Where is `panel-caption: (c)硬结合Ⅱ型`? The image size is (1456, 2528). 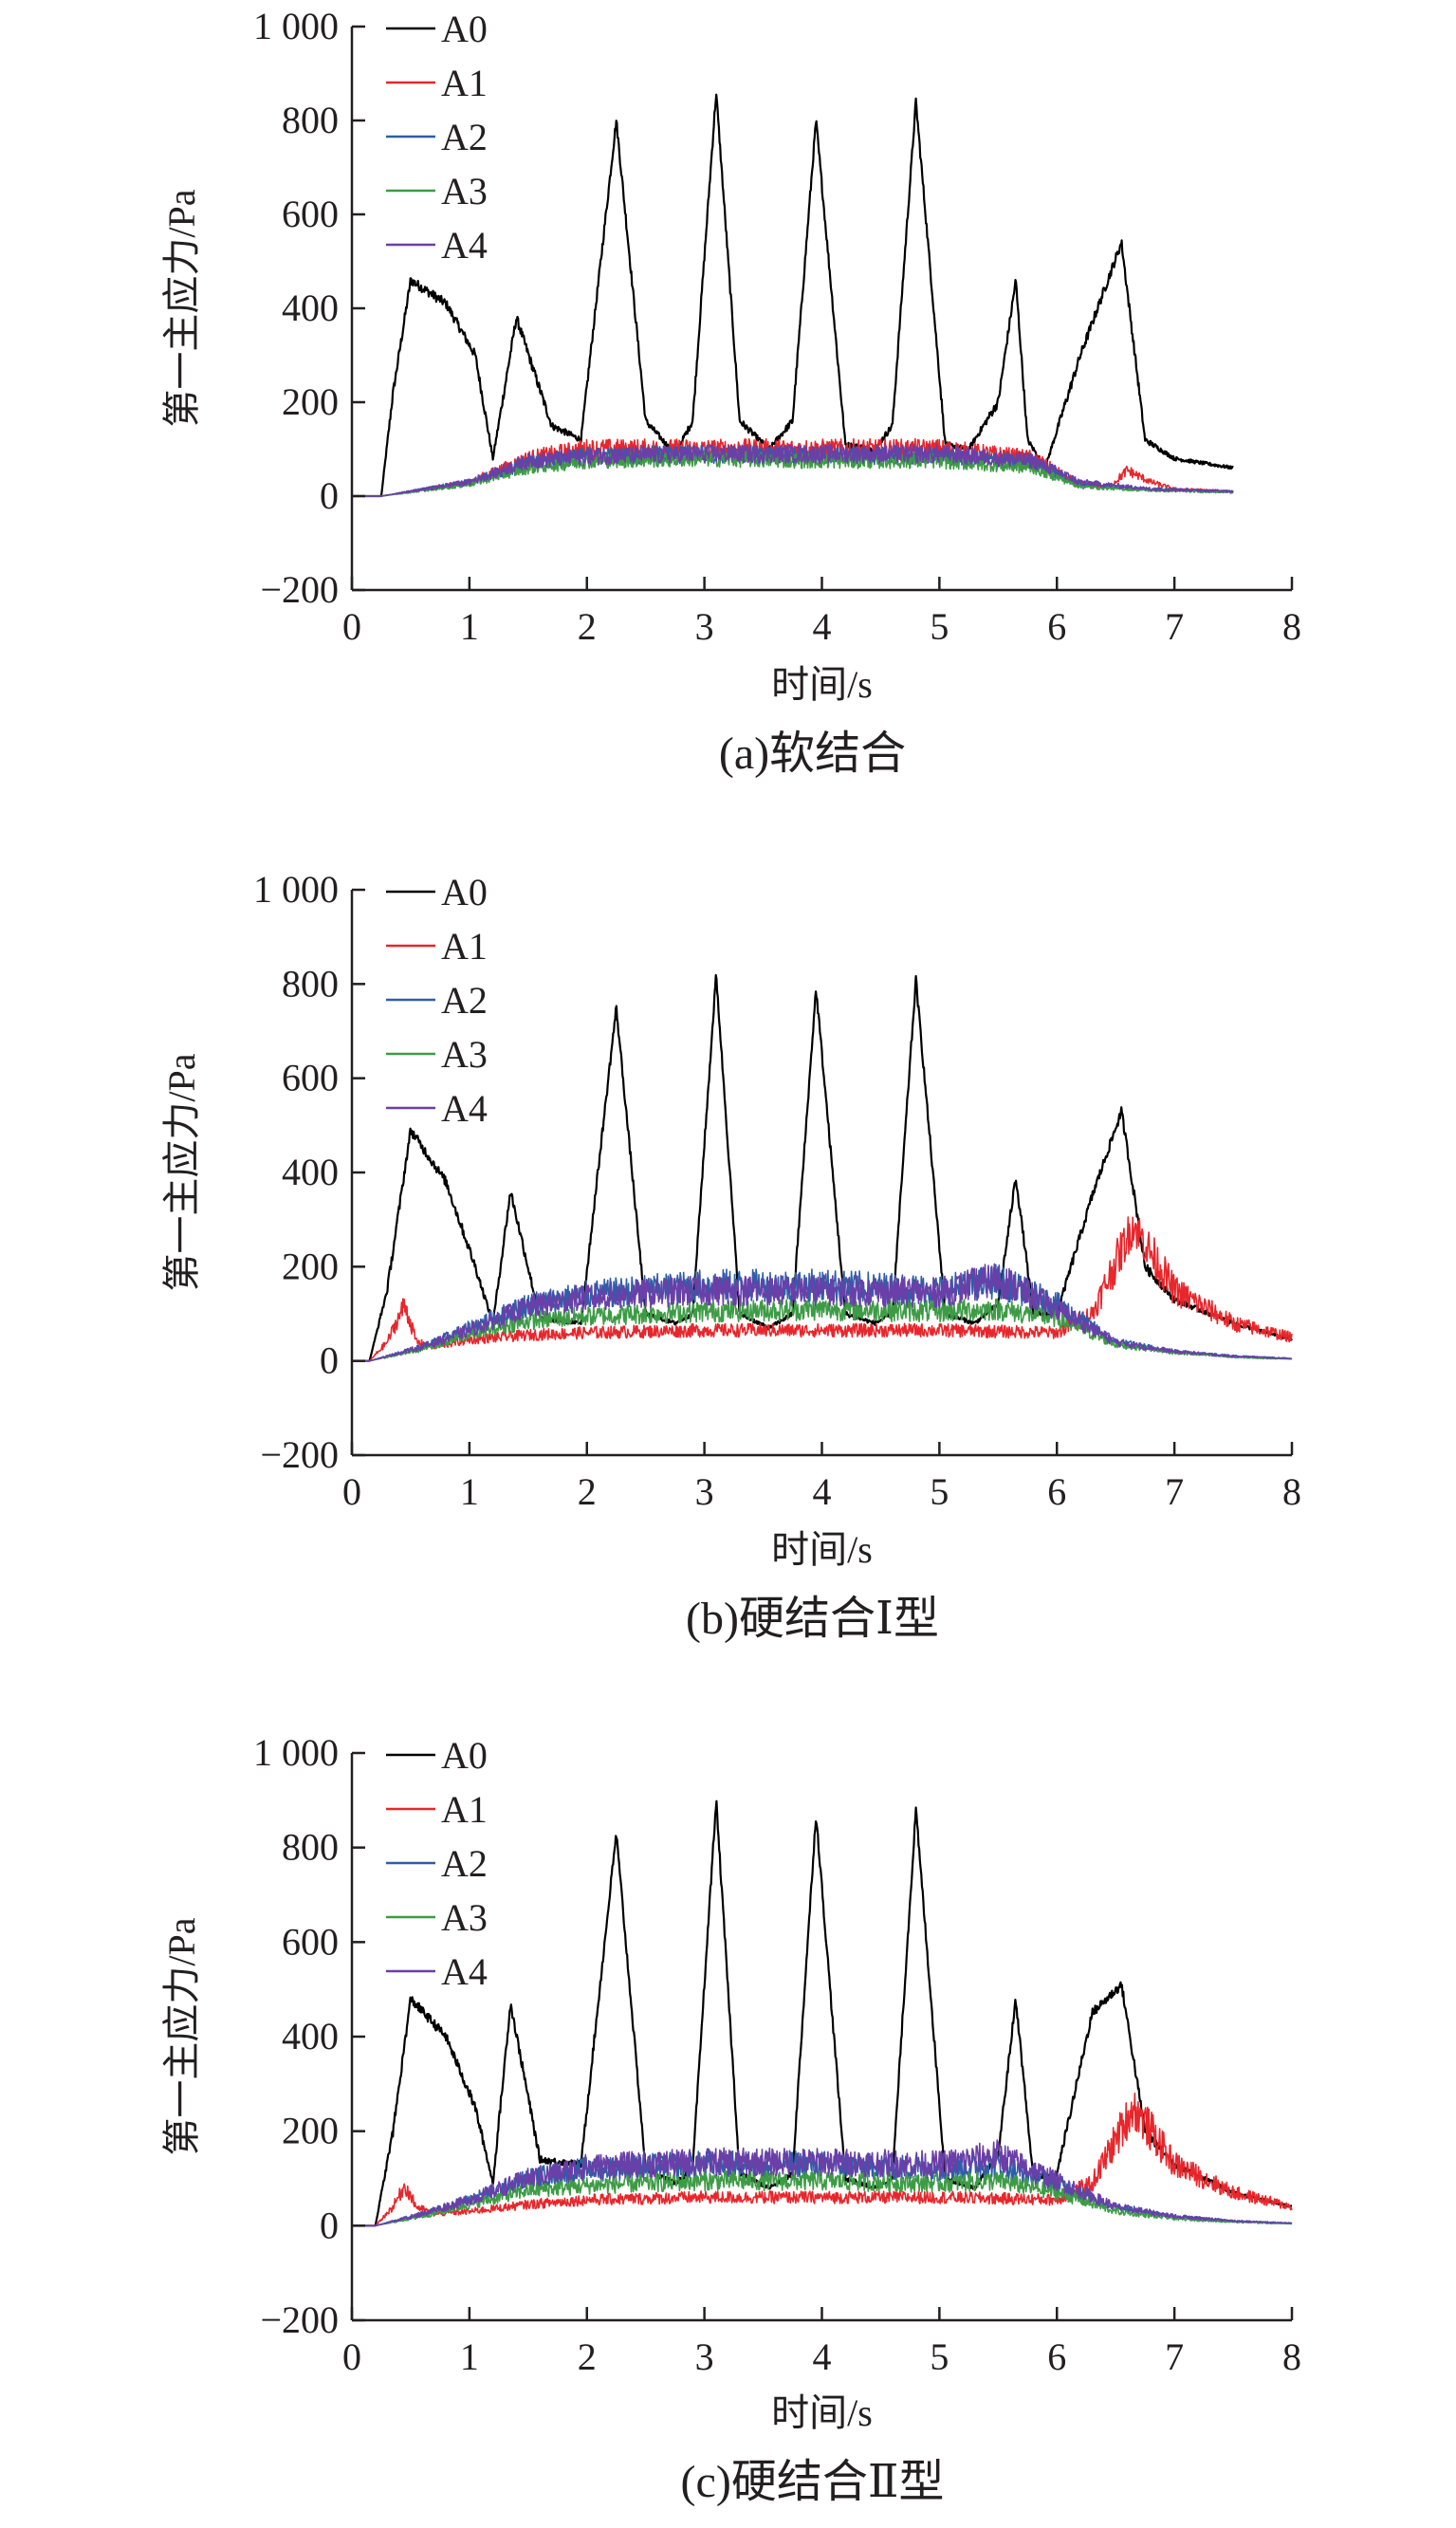
panel-caption: (c)硬结合Ⅱ型 is located at coordinates (813, 2482).